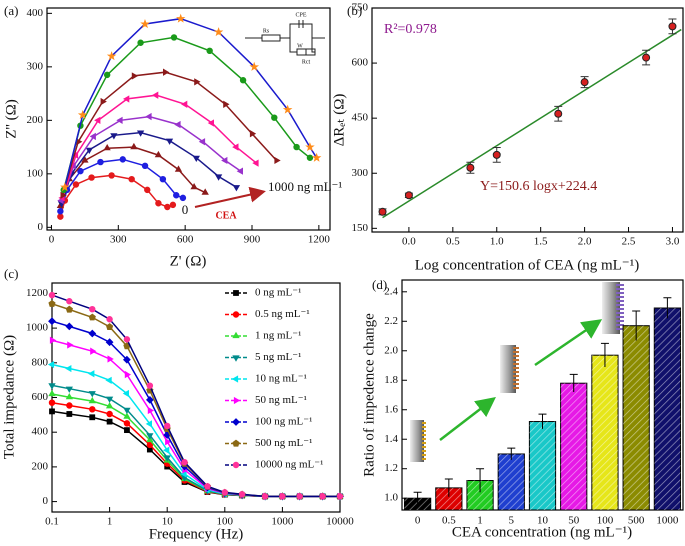  What do you see at coordinates (282, 314) in the screenshot?
I see `legend-label: 0.5 ng mL⁻¹` at bounding box center [282, 314].